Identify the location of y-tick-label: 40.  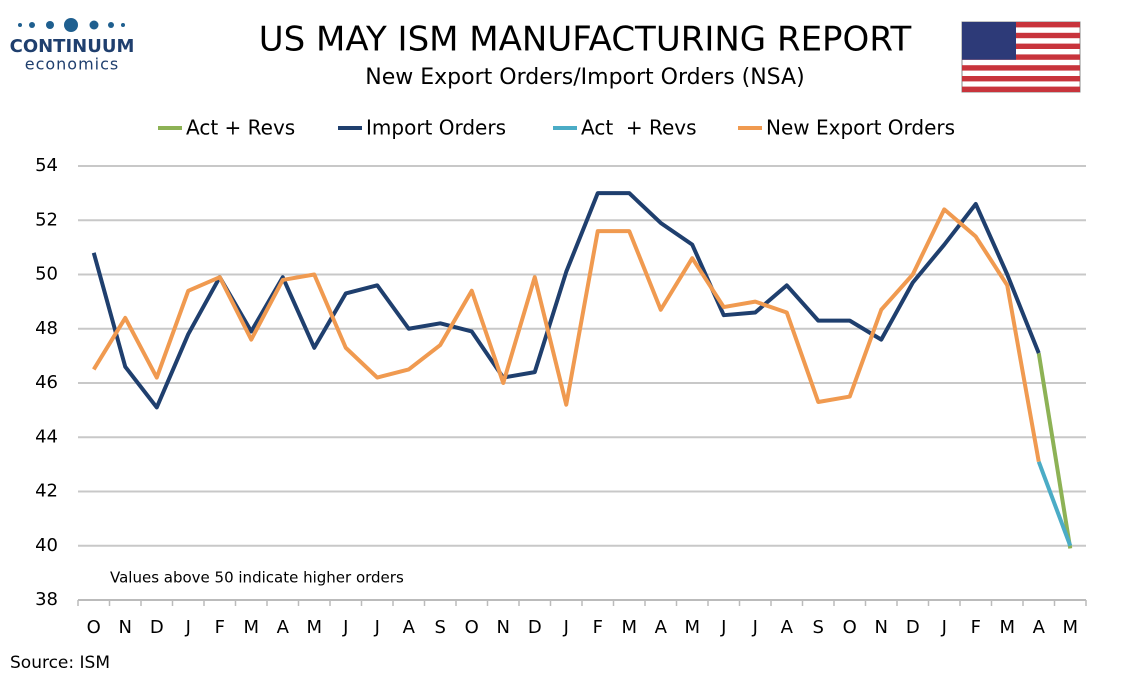
(46, 545).